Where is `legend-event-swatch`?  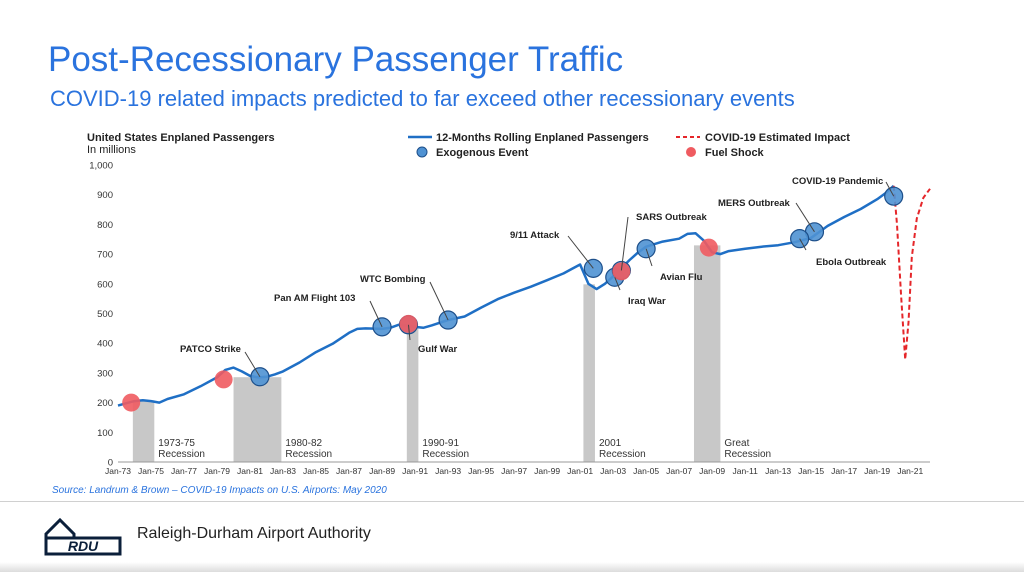
legend-event-swatch is located at coordinates (422, 152).